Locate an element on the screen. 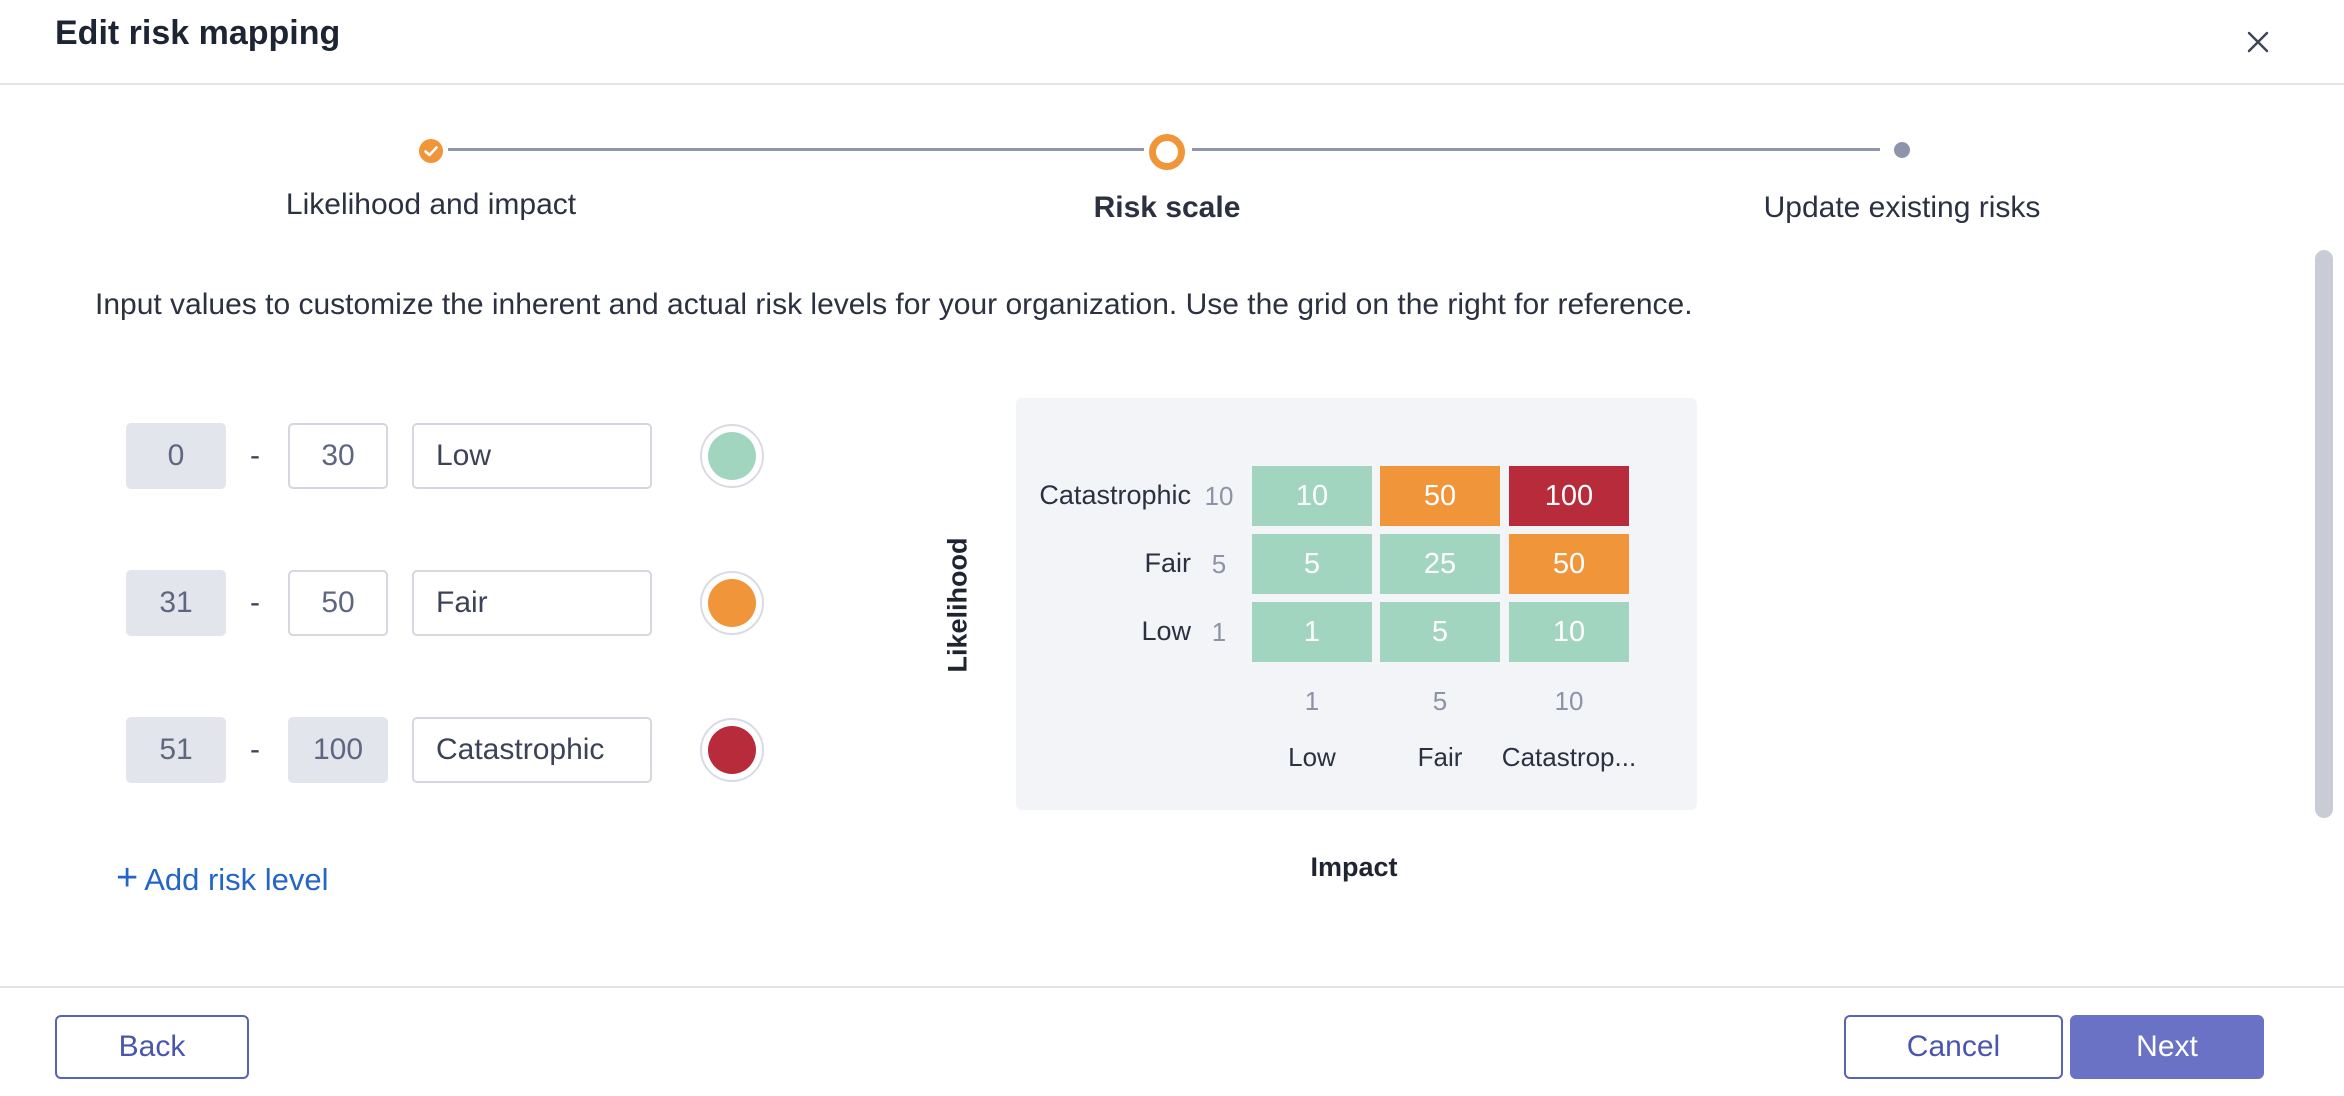  level-name-input: Low is located at coordinates (532, 456).